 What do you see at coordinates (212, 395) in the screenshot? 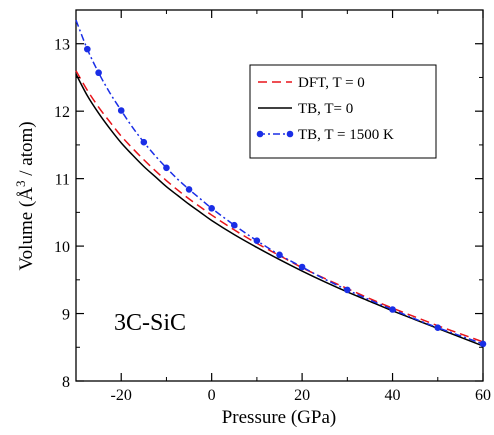
I see `x-tick-label: 0` at bounding box center [212, 395].